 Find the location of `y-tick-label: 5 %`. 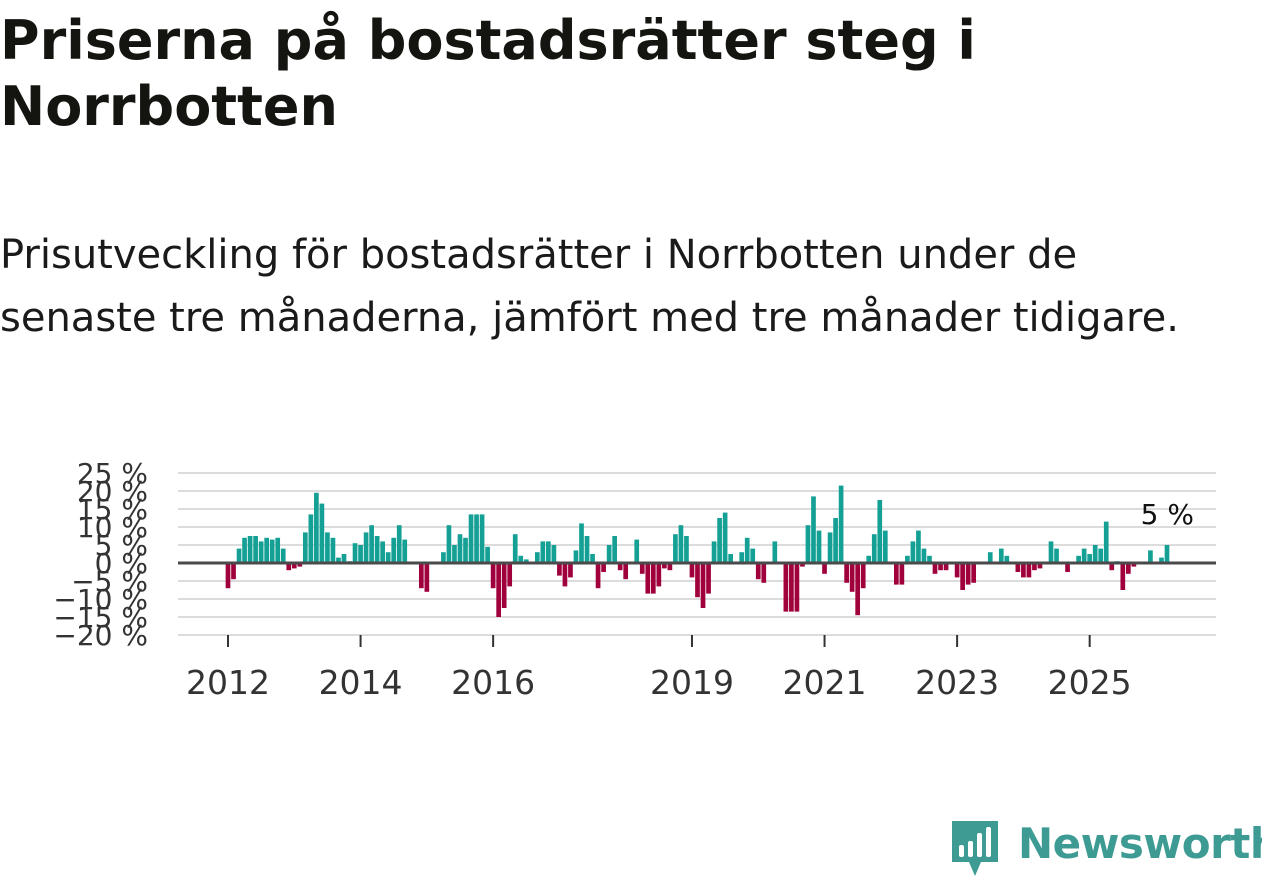

y-tick-label: 5 % is located at coordinates (121, 545).